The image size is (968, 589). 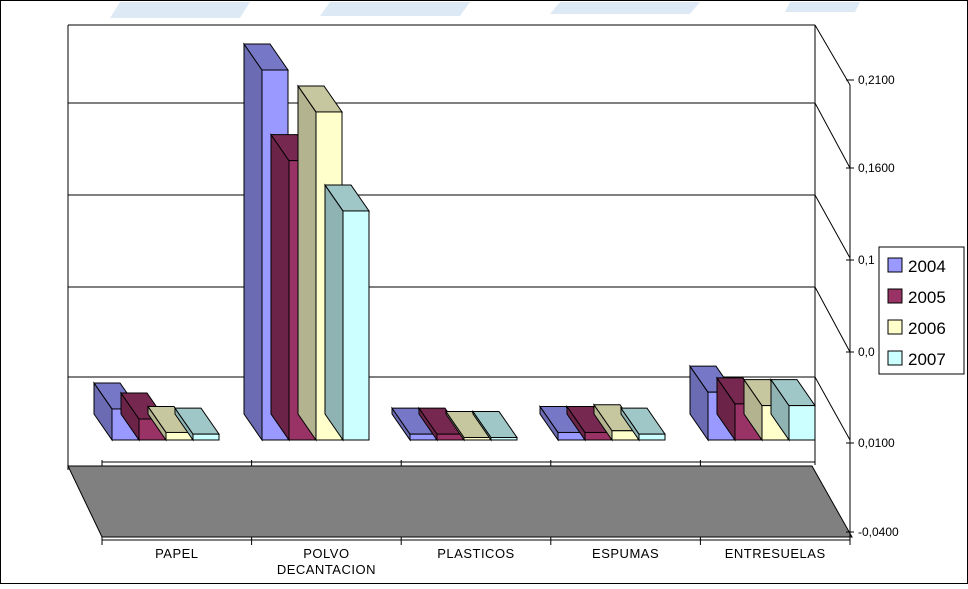 What do you see at coordinates (866, 352) in the screenshot?
I see `y-tick-label: 0,0` at bounding box center [866, 352].